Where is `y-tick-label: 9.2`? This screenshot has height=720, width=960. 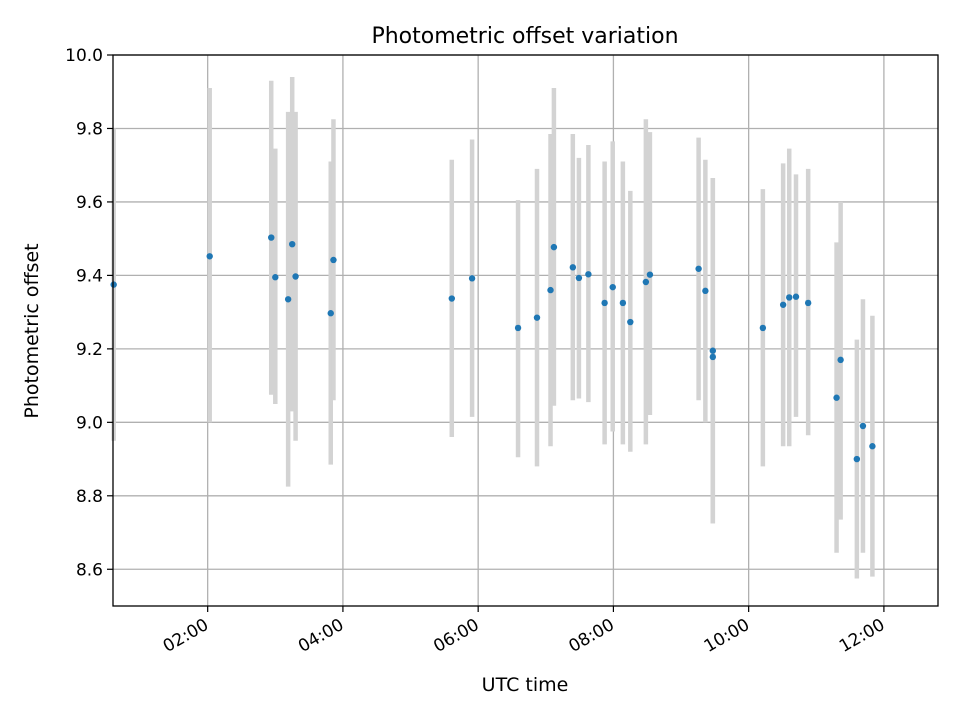 y-tick-label: 9.2 is located at coordinates (89, 350).